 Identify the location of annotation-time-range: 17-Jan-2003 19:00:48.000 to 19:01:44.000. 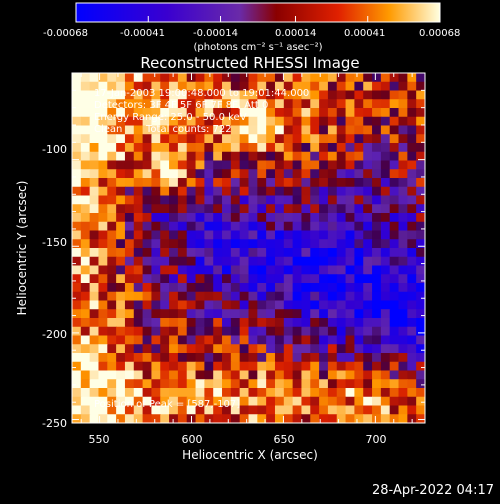
(201, 93).